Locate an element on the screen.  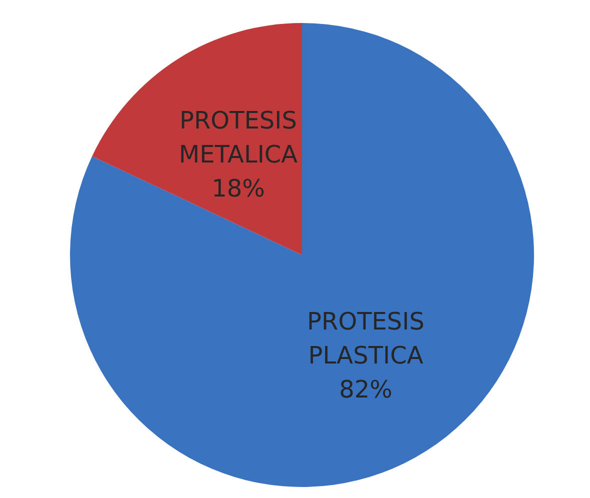
data-label: 18% is located at coordinates (238, 188).